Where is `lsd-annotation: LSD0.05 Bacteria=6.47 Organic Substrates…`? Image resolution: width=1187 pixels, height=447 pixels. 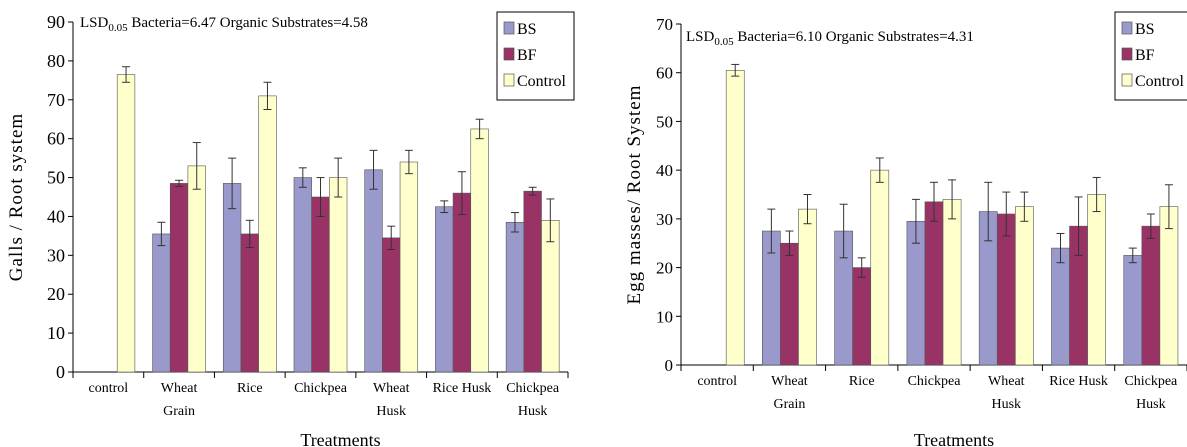
lsd-annotation: LSD0.05 Bacteria=6.47 Organic Substrates… is located at coordinates (224, 24).